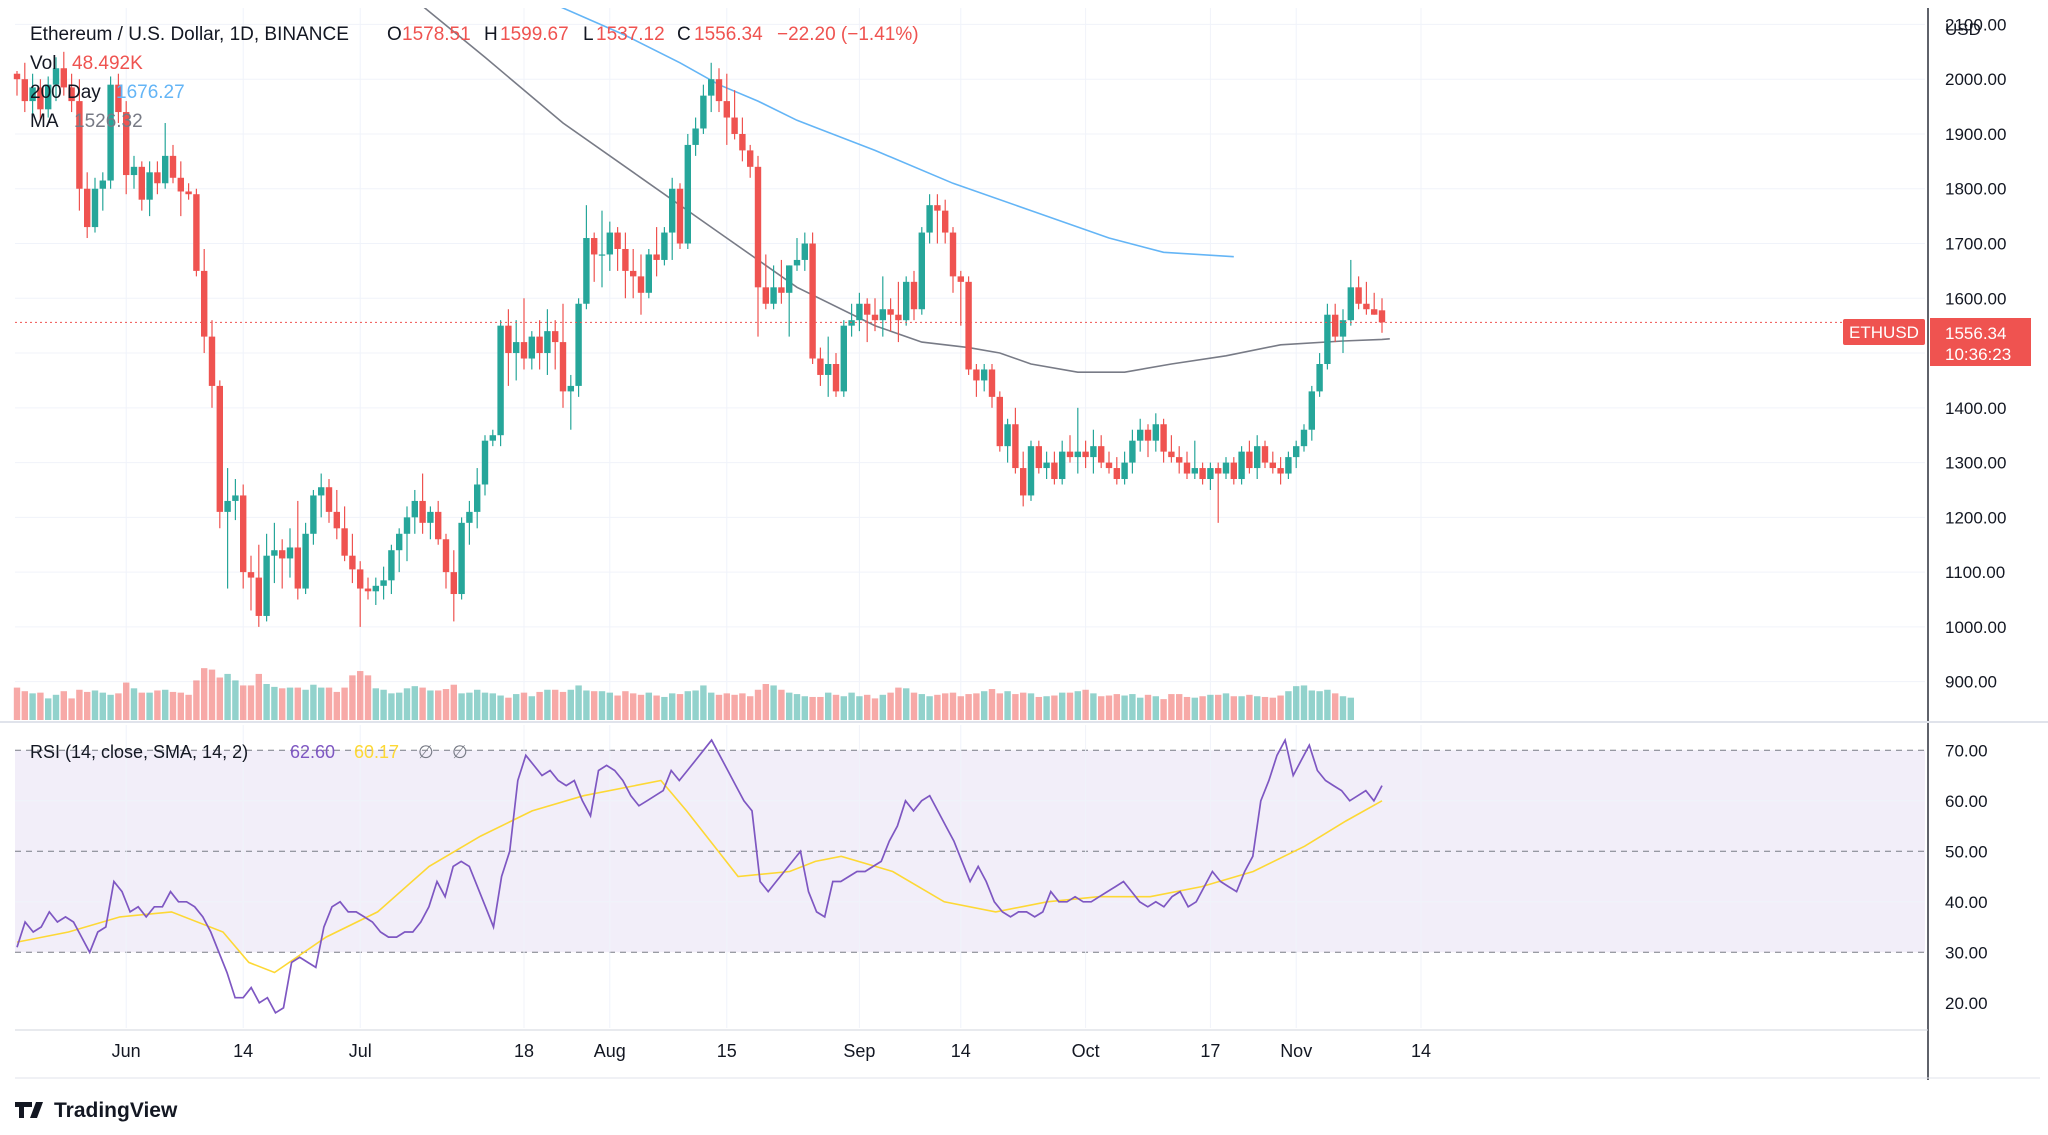 The height and width of the screenshot is (1135, 2048). I want to click on symbol-title: Ethereum / U.S. Dollar, 1D, BINANCE, so click(189, 34).